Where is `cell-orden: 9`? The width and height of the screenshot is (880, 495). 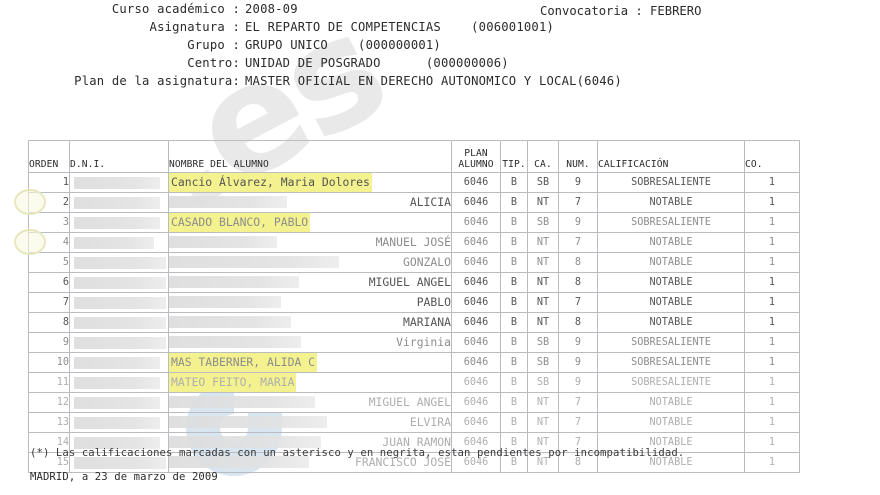
cell-orden: 9 is located at coordinates (49, 342).